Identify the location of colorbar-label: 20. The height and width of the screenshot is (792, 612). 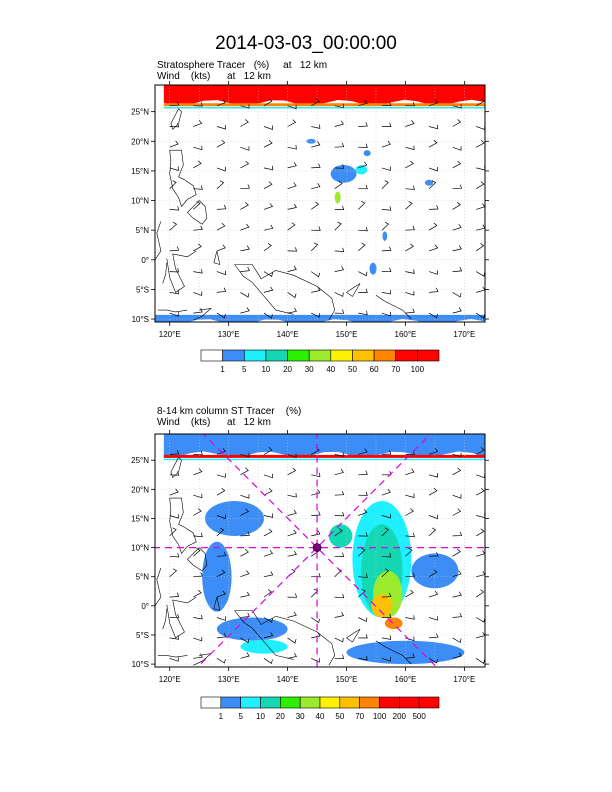
(287, 369).